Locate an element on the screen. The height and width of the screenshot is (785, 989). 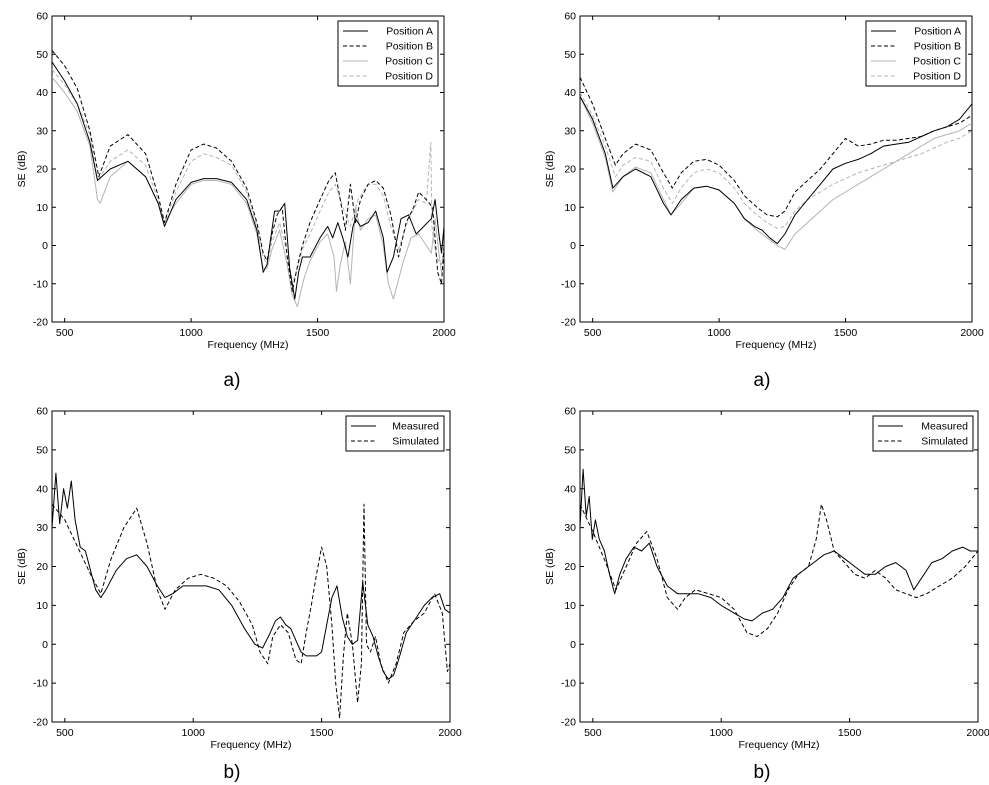
series-line-position-d is located at coordinates (776, 160).